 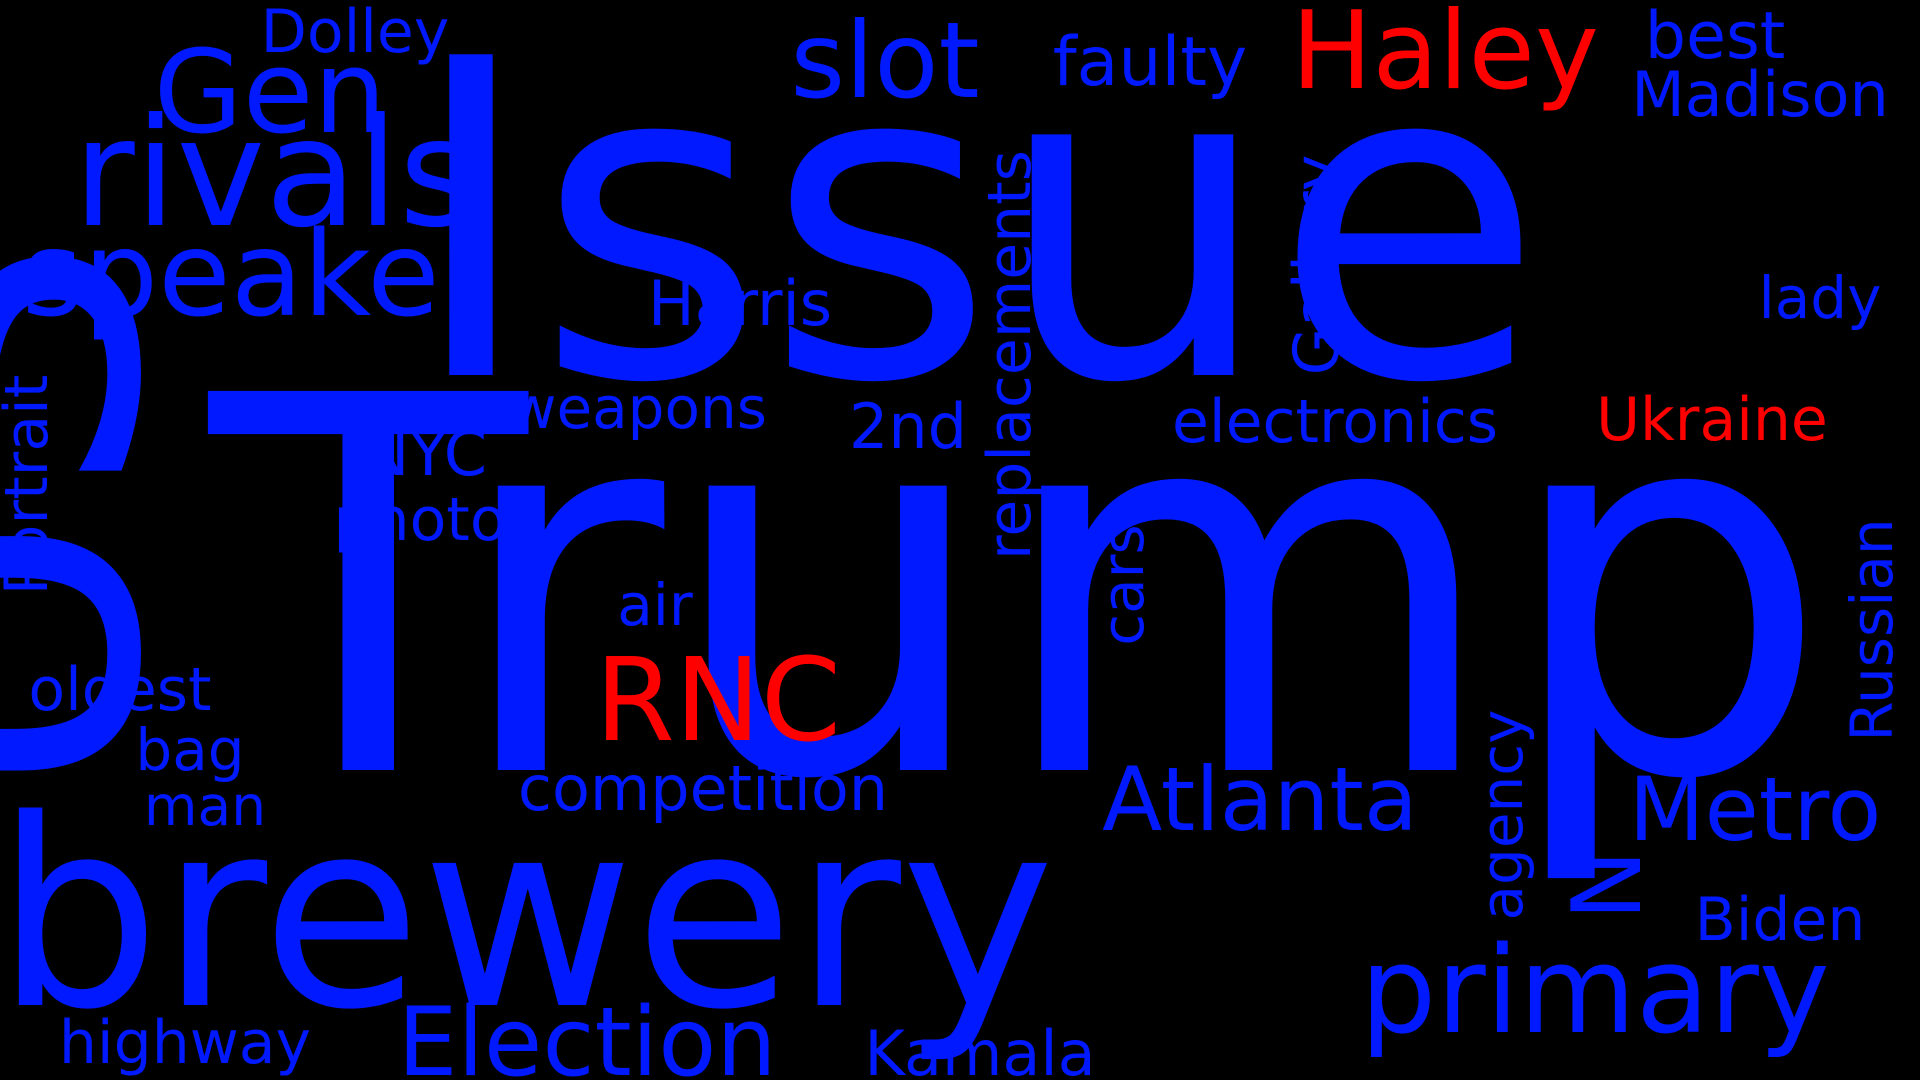 I want to click on word-dolley: Dolley, so click(x=355, y=33).